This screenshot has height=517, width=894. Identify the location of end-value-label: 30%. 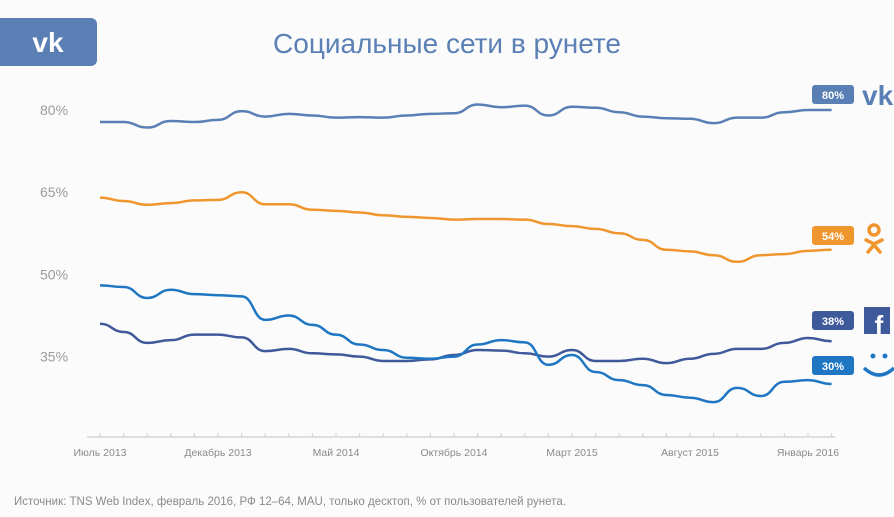
(833, 367).